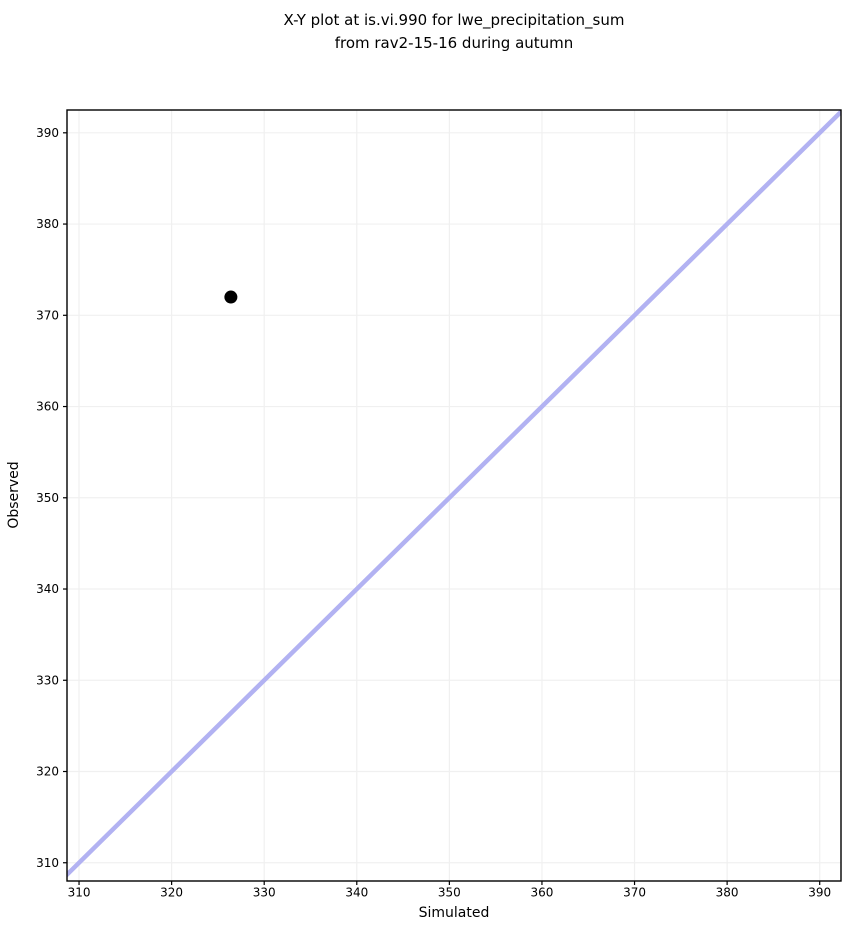  I want to click on x-tick-label: 310, so click(79, 893).